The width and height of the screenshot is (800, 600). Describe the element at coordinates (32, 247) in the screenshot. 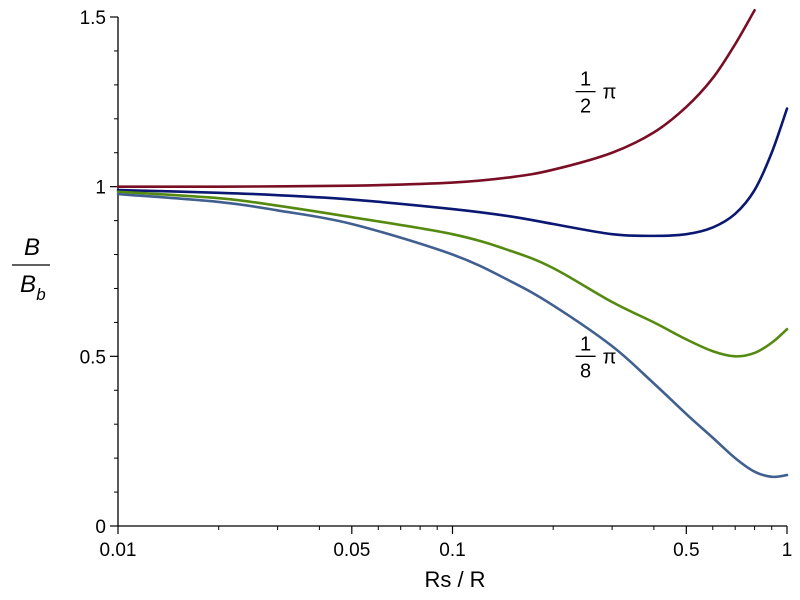

I see `y-axis-numerator: B` at that location.